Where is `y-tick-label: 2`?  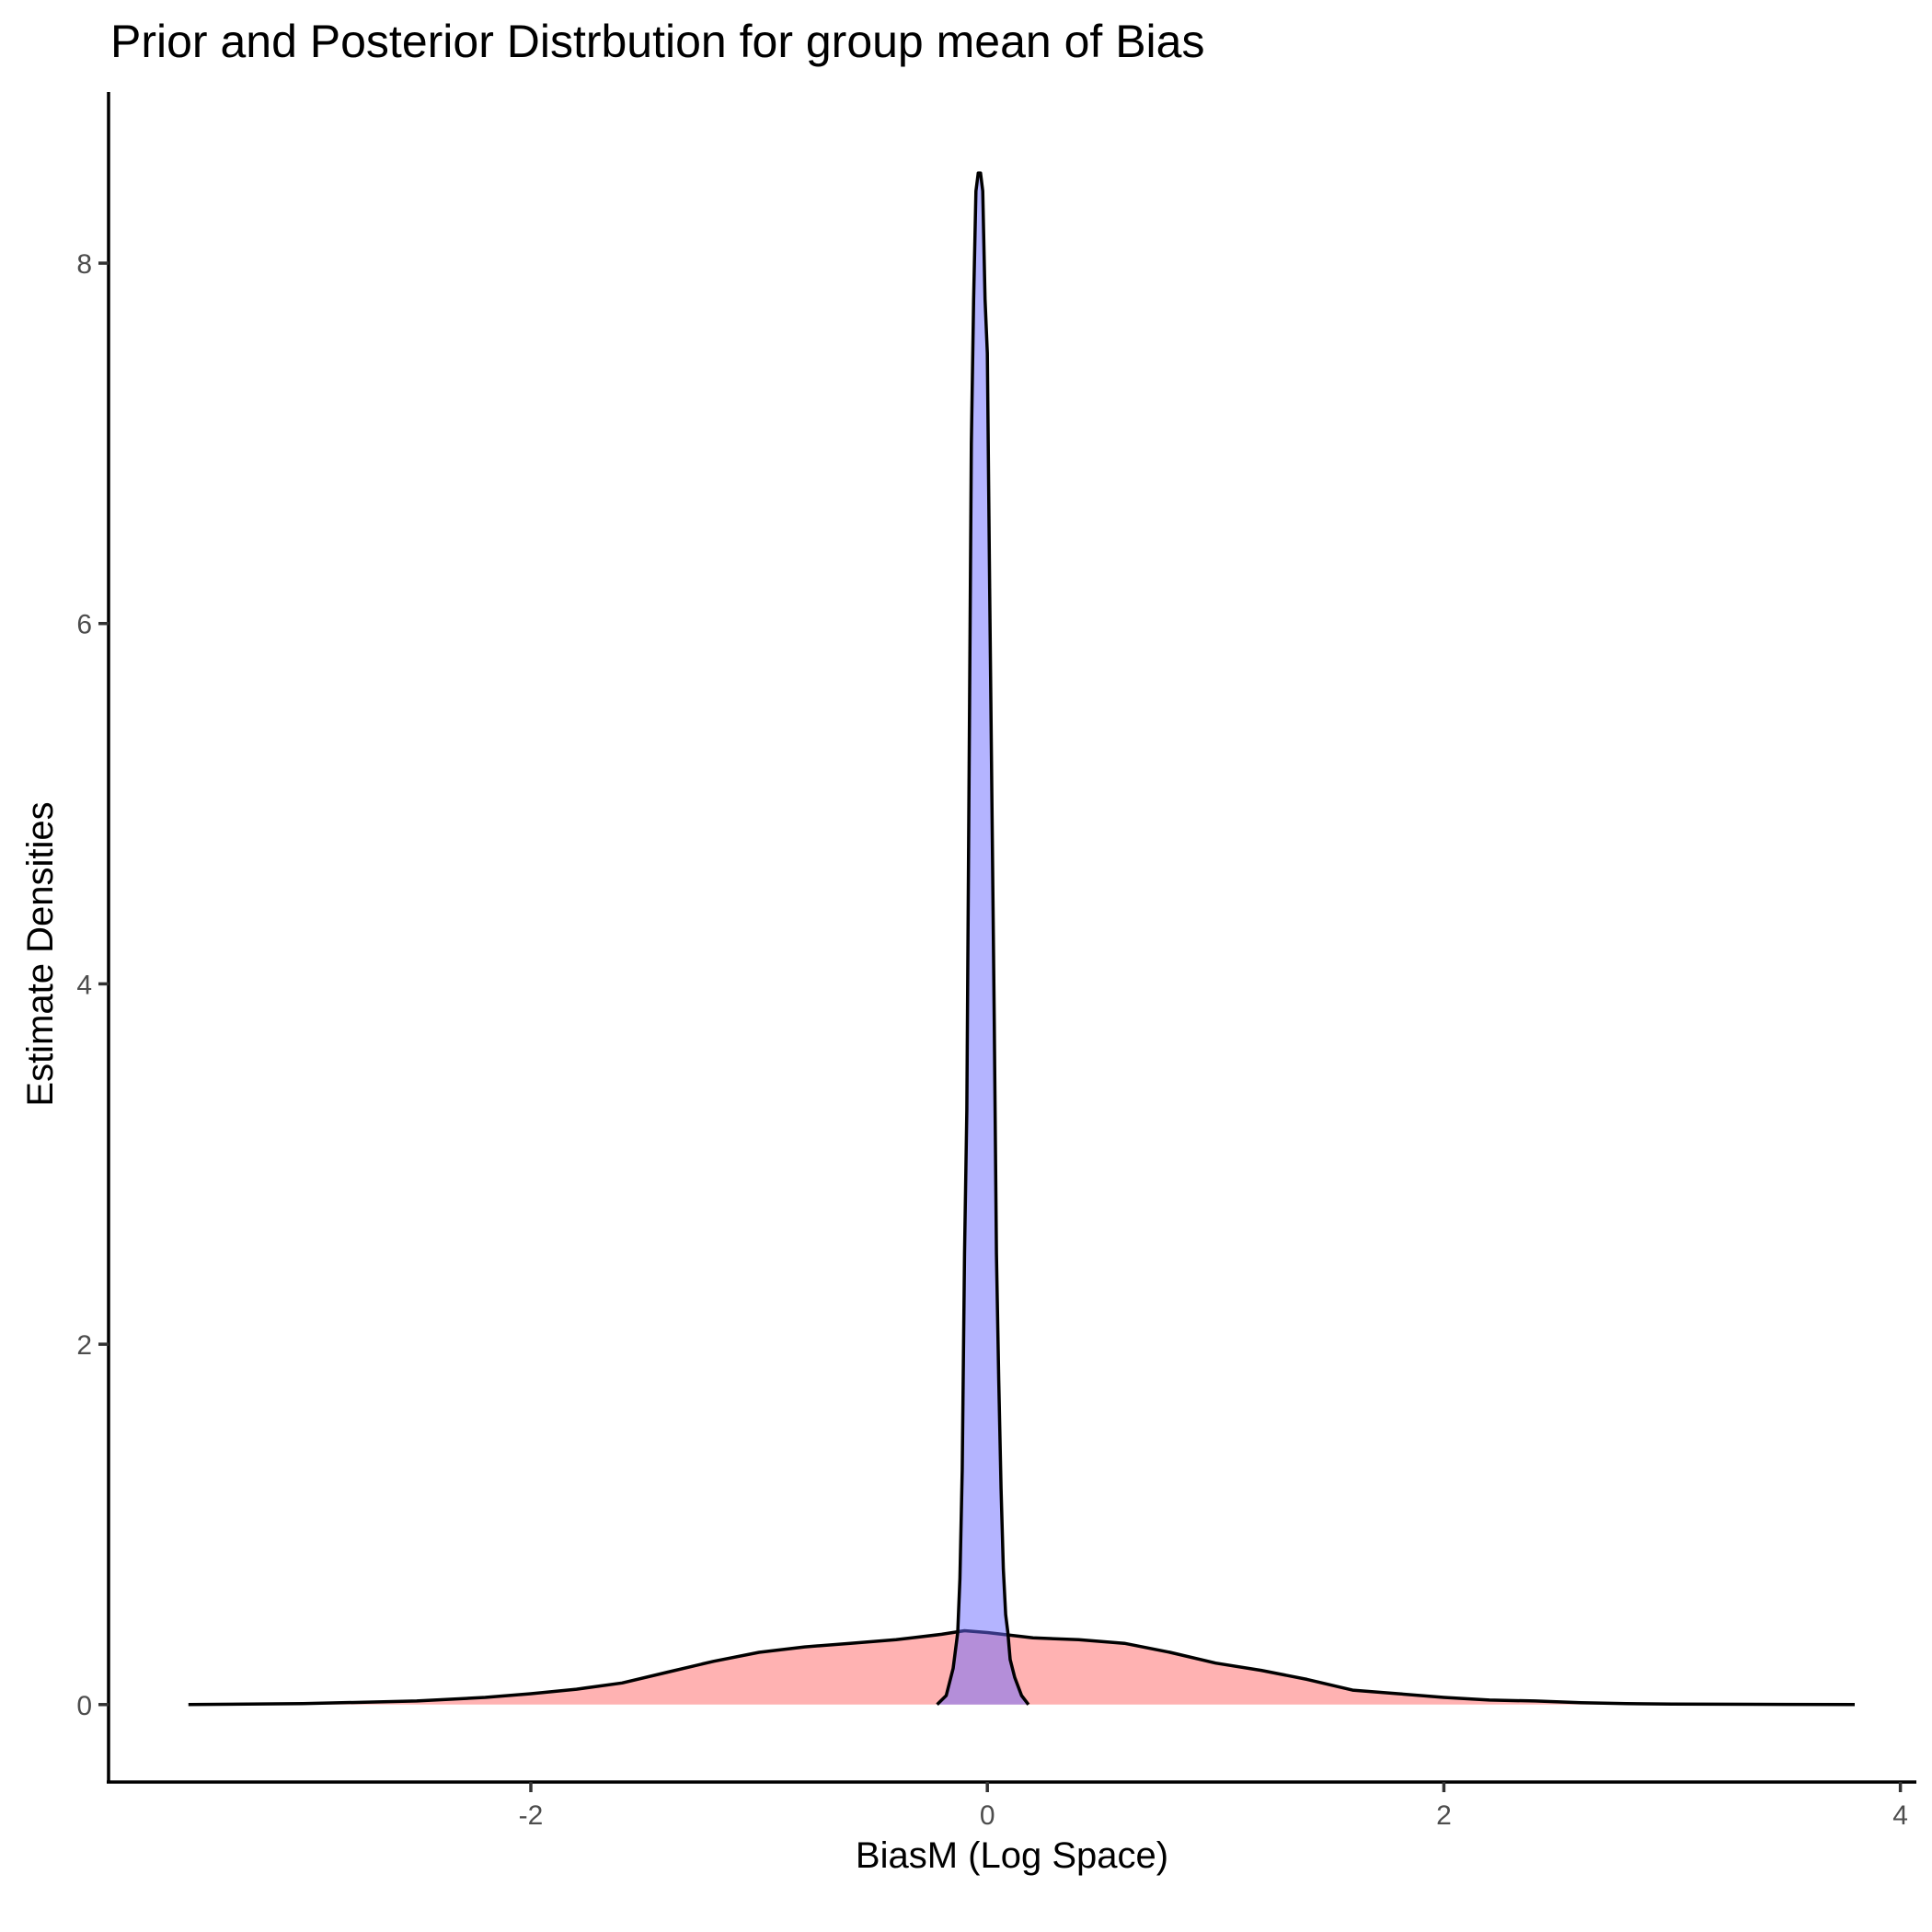 y-tick-label: 2 is located at coordinates (84, 1345).